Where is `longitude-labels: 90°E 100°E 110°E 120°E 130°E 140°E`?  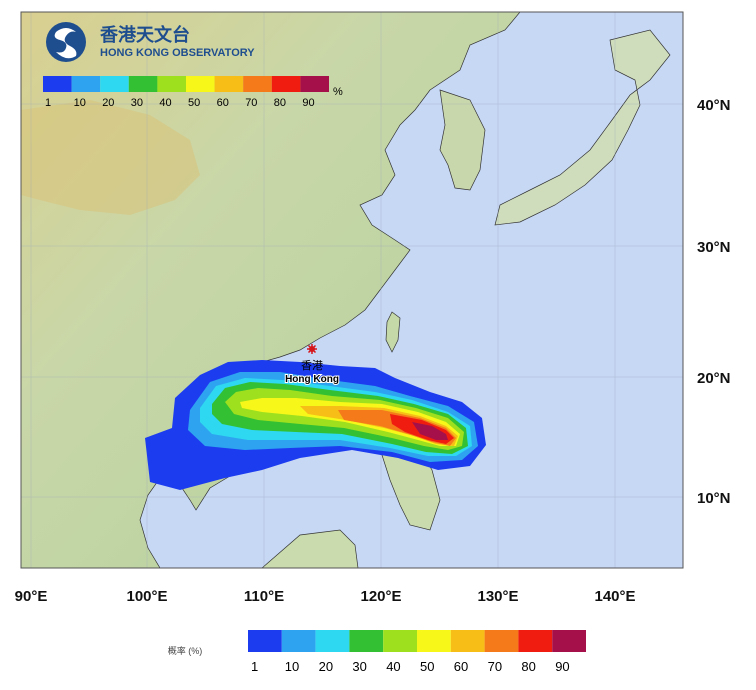
longitude-labels: 90°E 100°E 110°E 120°E 130°E 140°E is located at coordinates (325, 596).